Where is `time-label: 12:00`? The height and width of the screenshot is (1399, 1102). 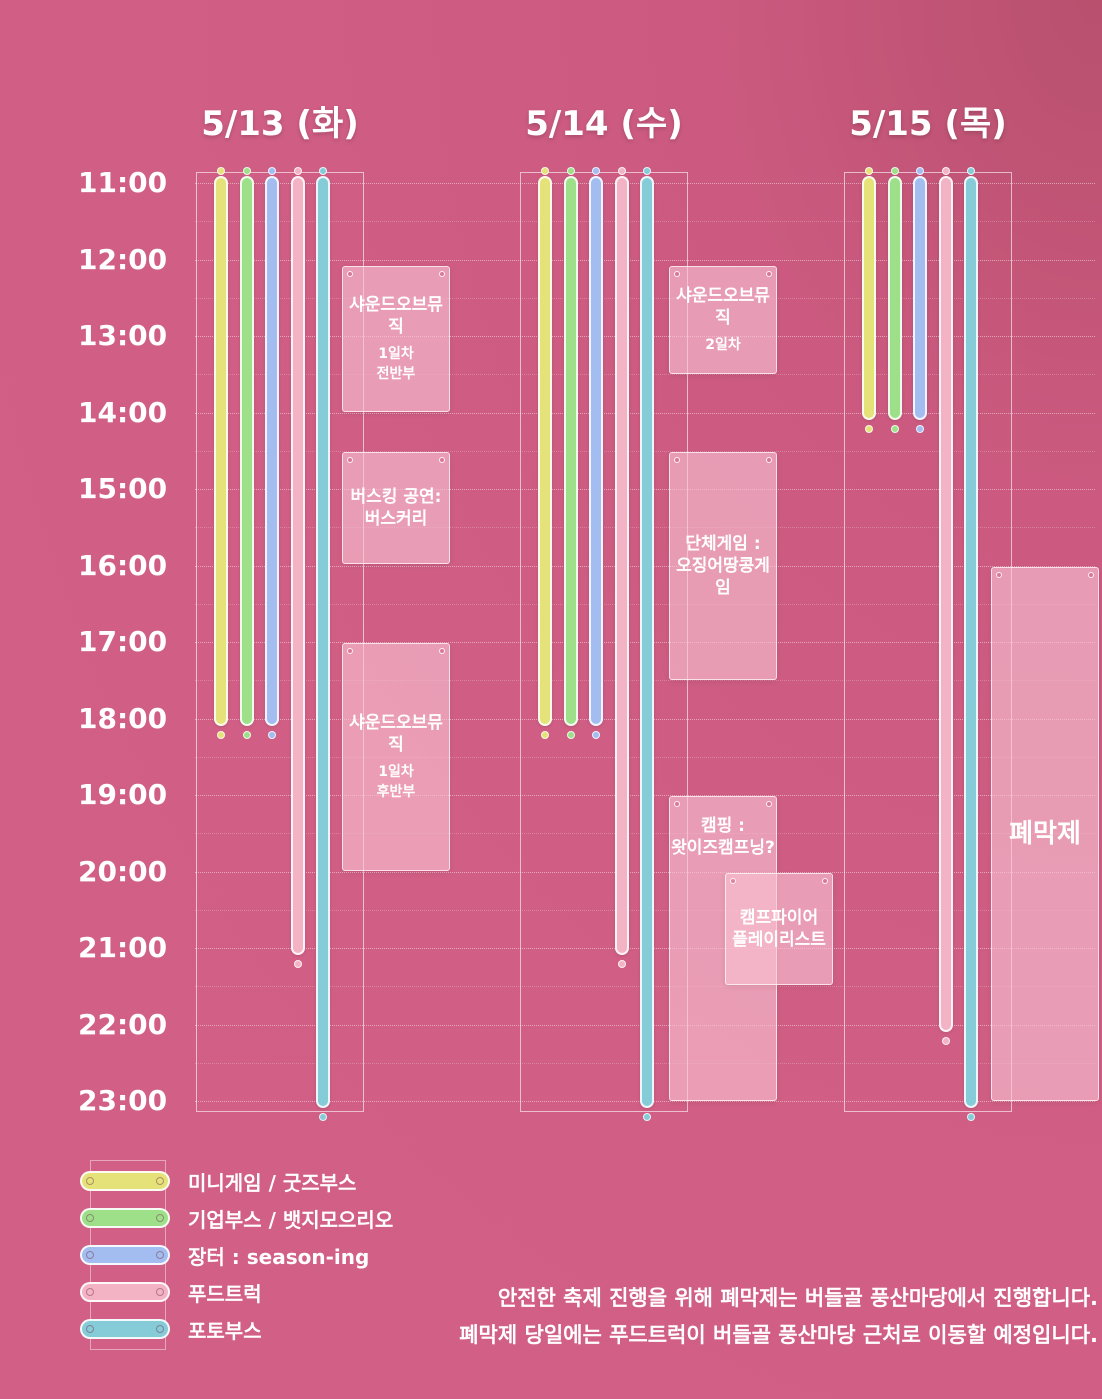
time-label: 12:00 is located at coordinates (123, 259).